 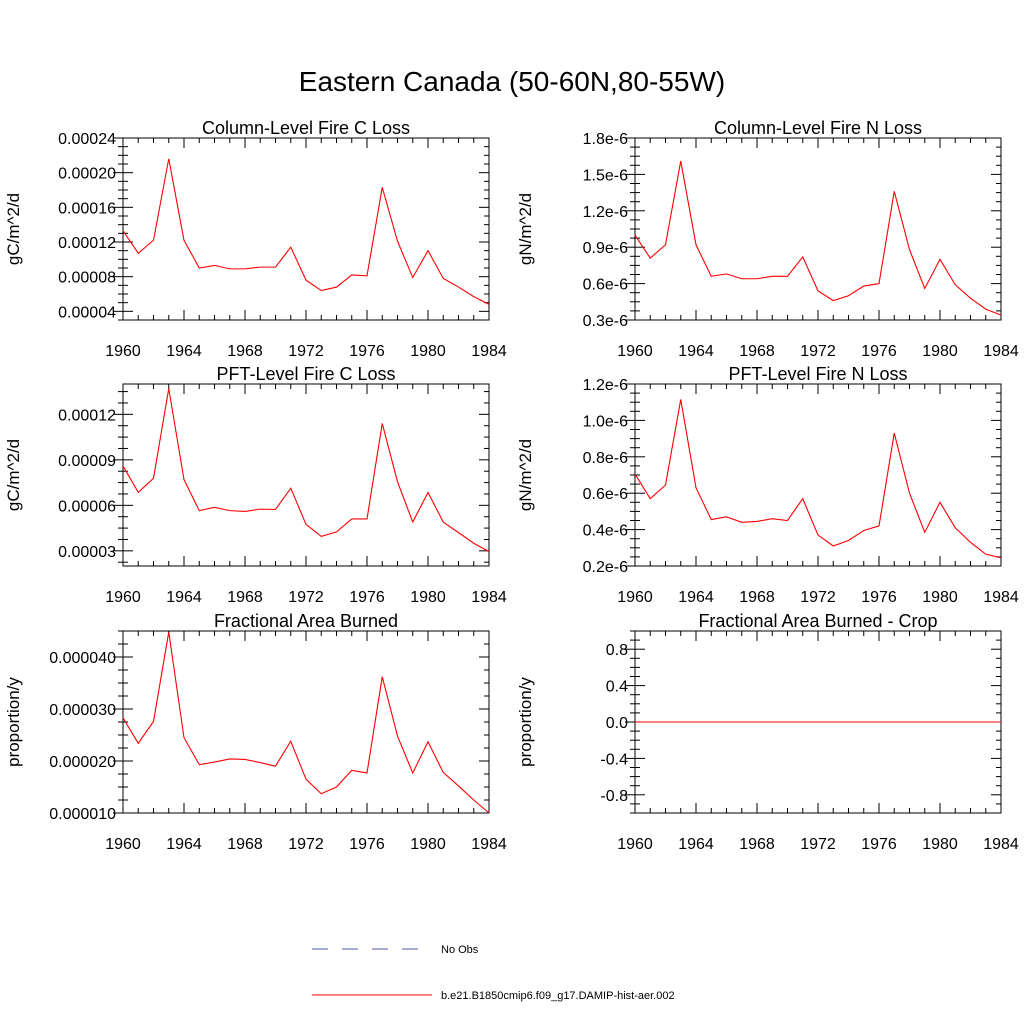 I want to click on y-tick-label: 1.8e-6, so click(x=605, y=139).